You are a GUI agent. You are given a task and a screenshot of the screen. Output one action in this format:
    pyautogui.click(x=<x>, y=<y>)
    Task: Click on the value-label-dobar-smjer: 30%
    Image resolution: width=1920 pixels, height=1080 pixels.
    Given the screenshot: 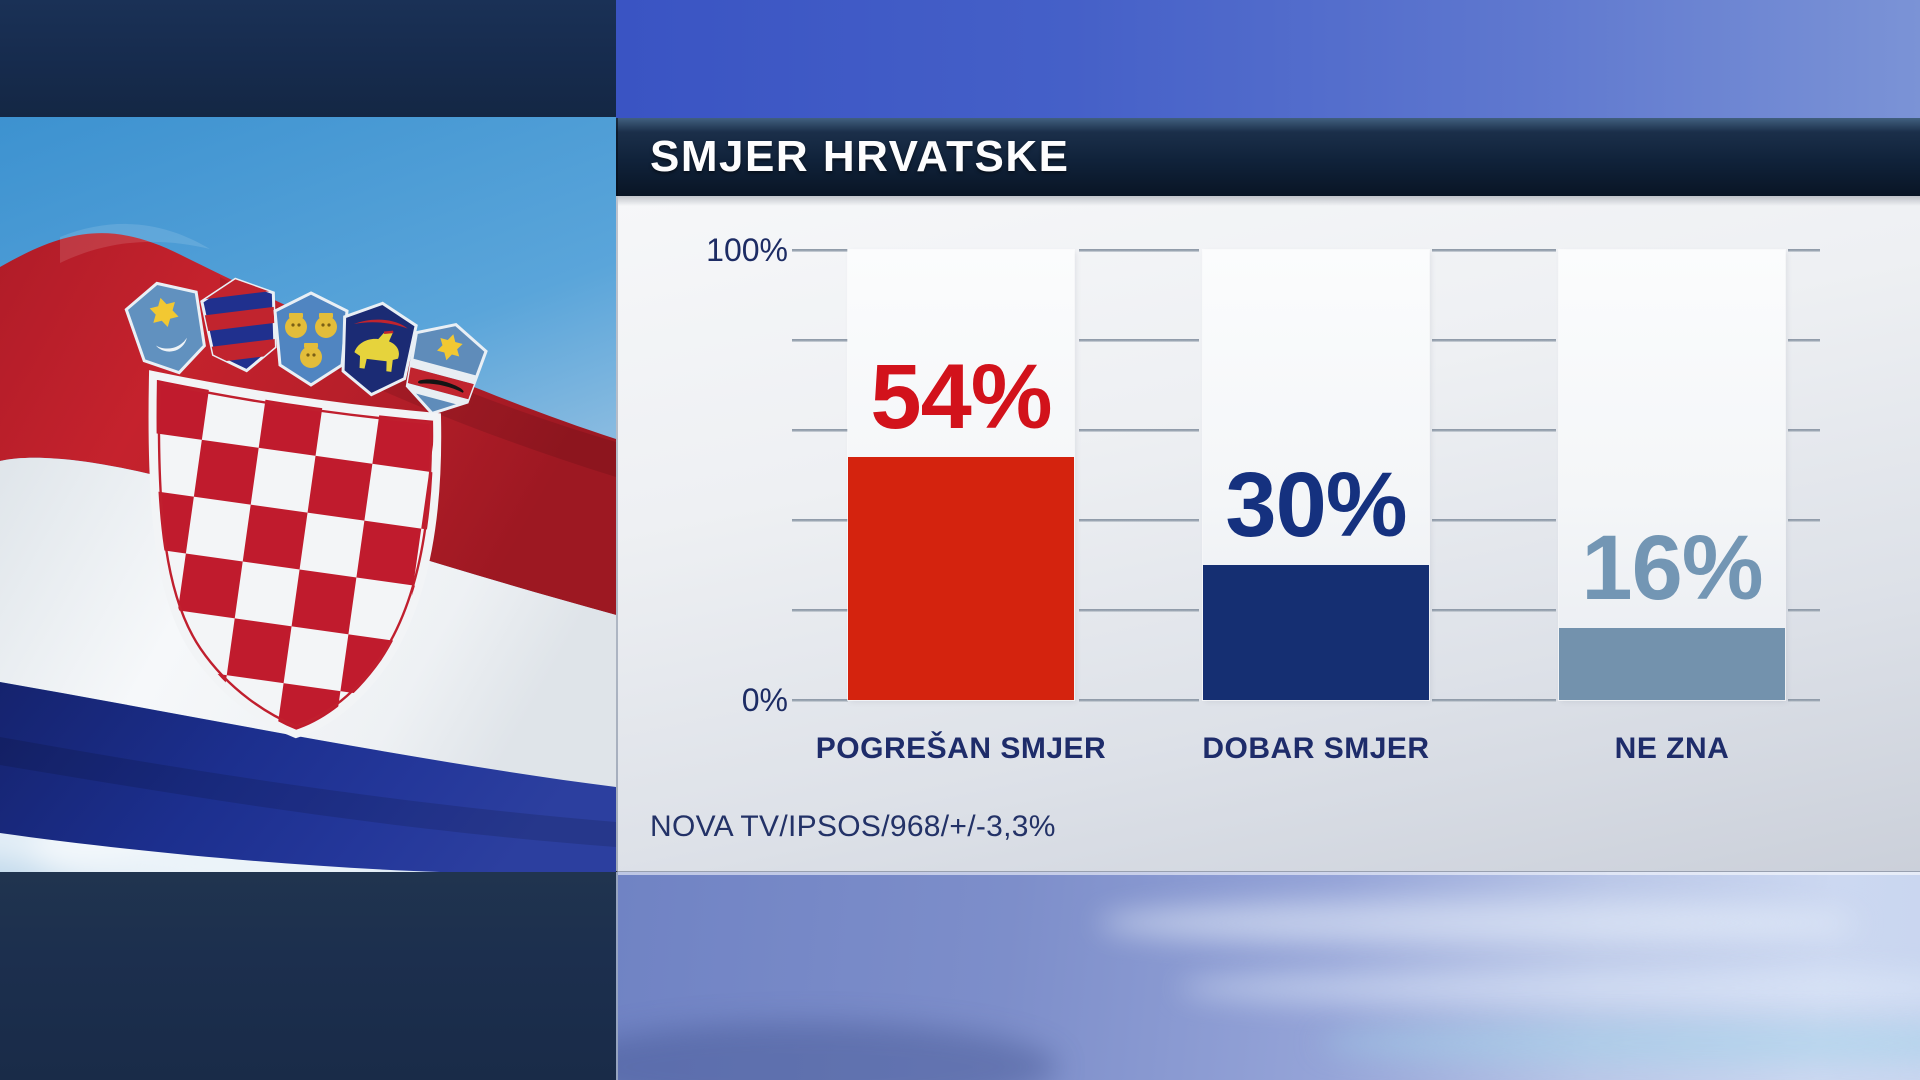 What is the action you would take?
    pyautogui.click(x=1316, y=505)
    